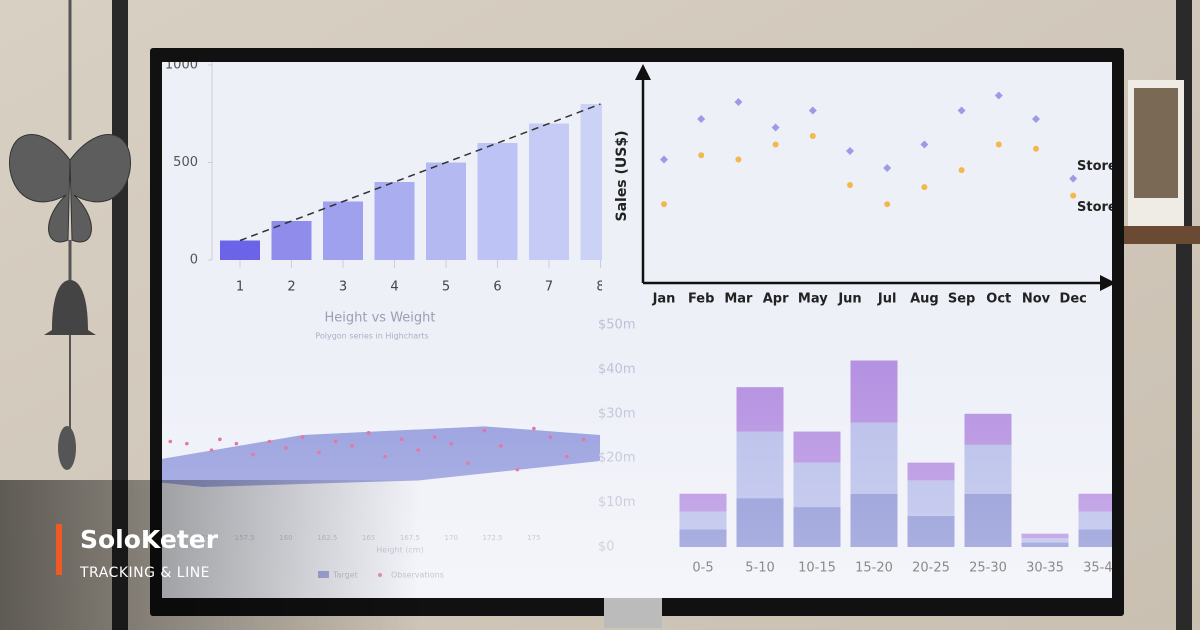 This screenshot has width=1200, height=630. What do you see at coordinates (776, 299) in the screenshot?
I see `x-tick-label: Apr` at bounding box center [776, 299].